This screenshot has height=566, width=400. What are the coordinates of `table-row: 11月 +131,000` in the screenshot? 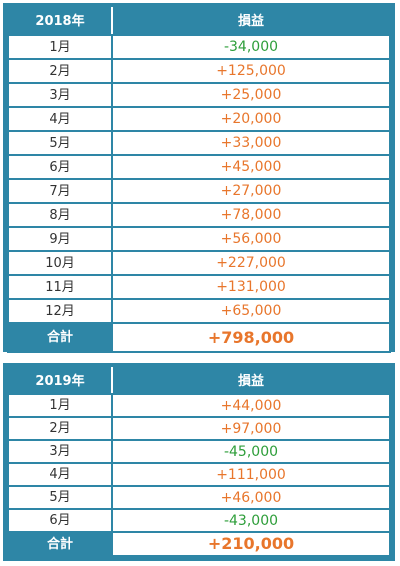 It's located at (199, 287).